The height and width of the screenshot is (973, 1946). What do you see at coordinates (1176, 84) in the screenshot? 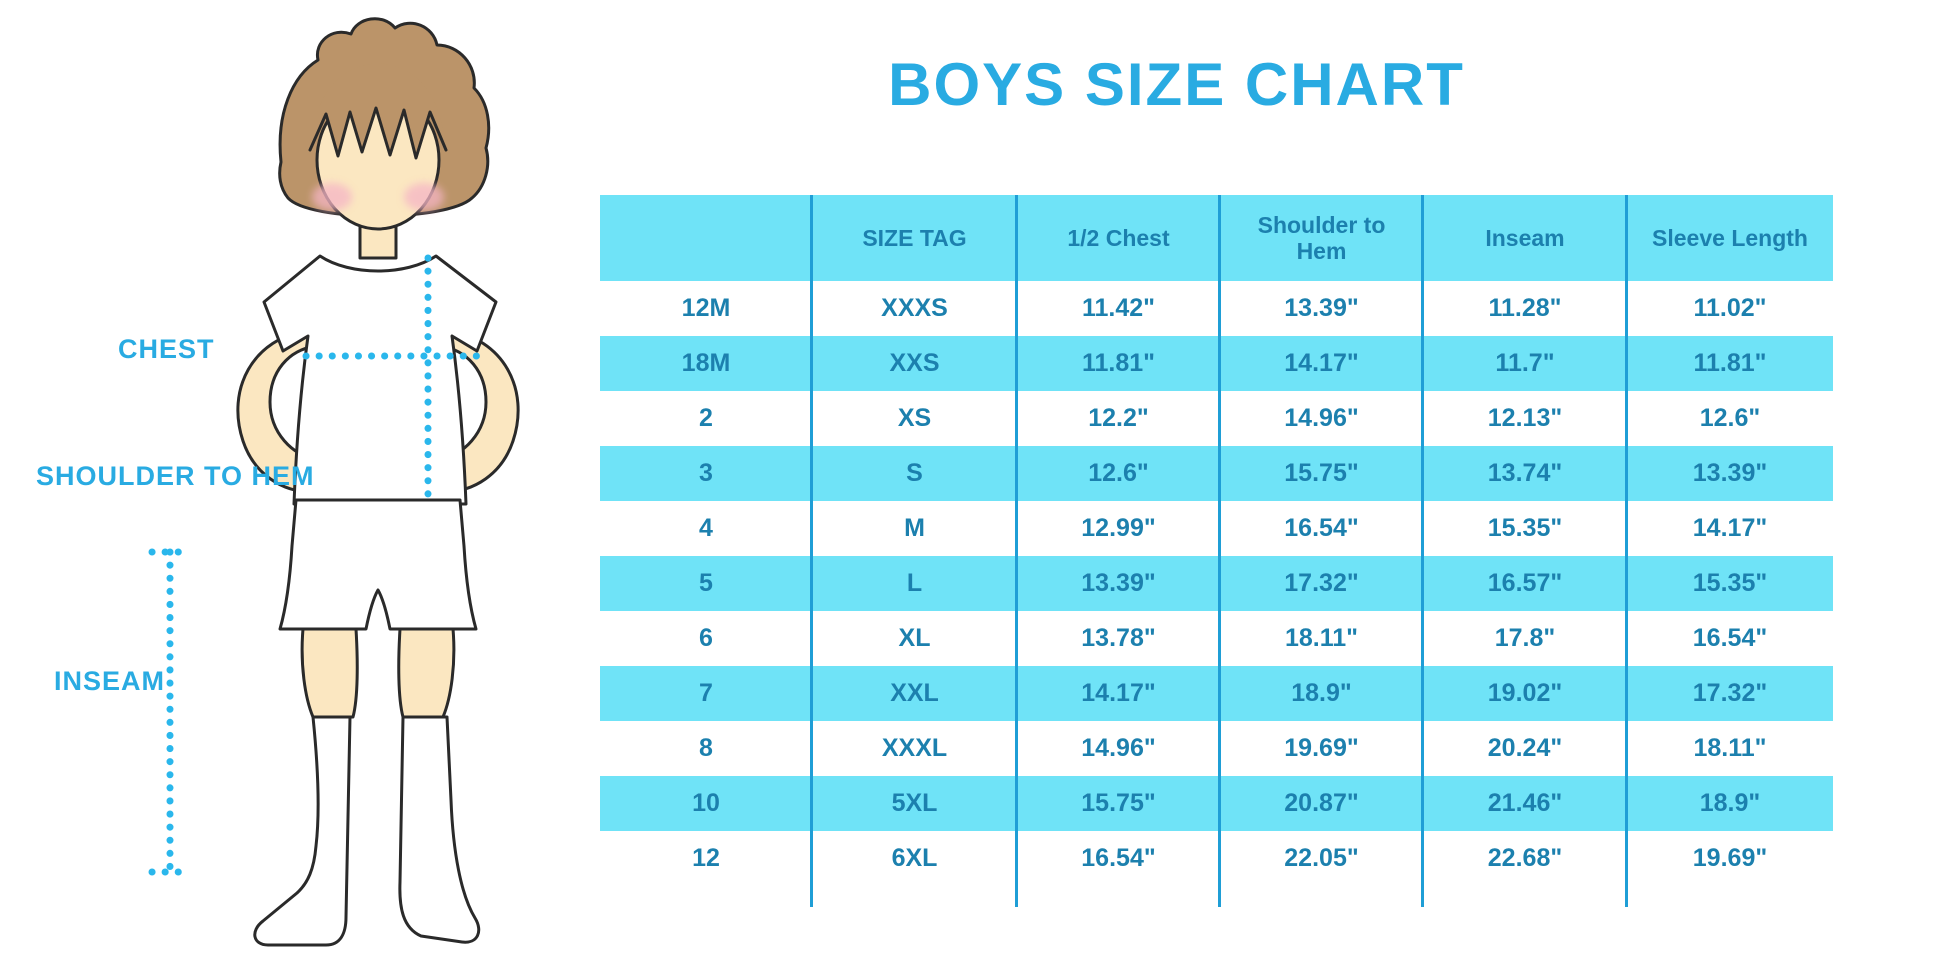
I see `page-title: BOYS SIZE CHART` at bounding box center [1176, 84].